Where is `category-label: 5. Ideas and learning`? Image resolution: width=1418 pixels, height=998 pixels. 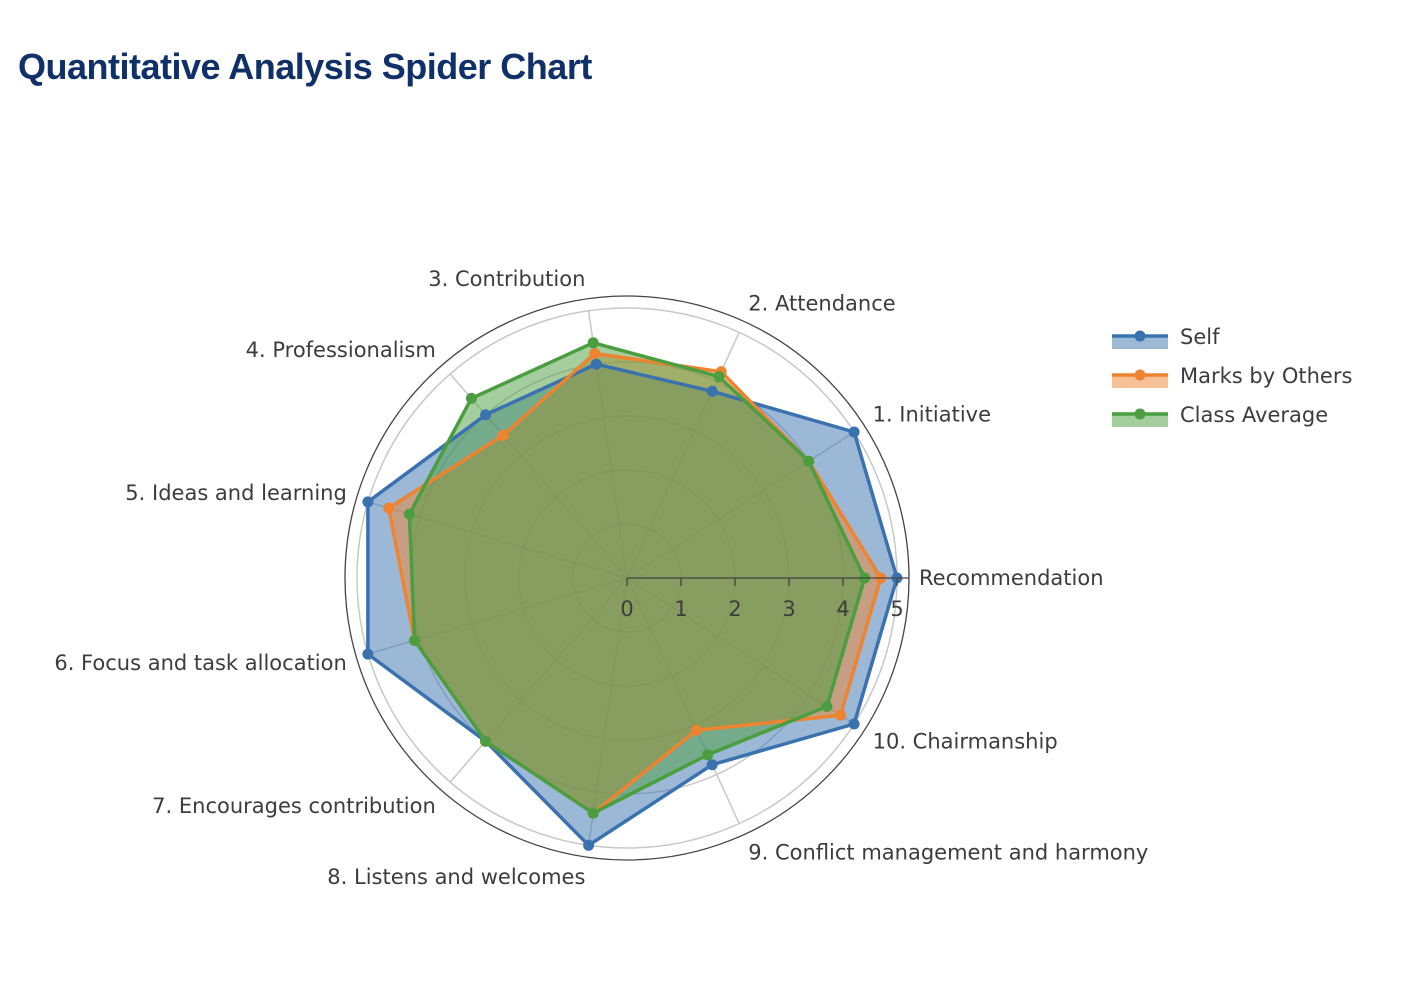 category-label: 5. Ideas and learning is located at coordinates (236, 493).